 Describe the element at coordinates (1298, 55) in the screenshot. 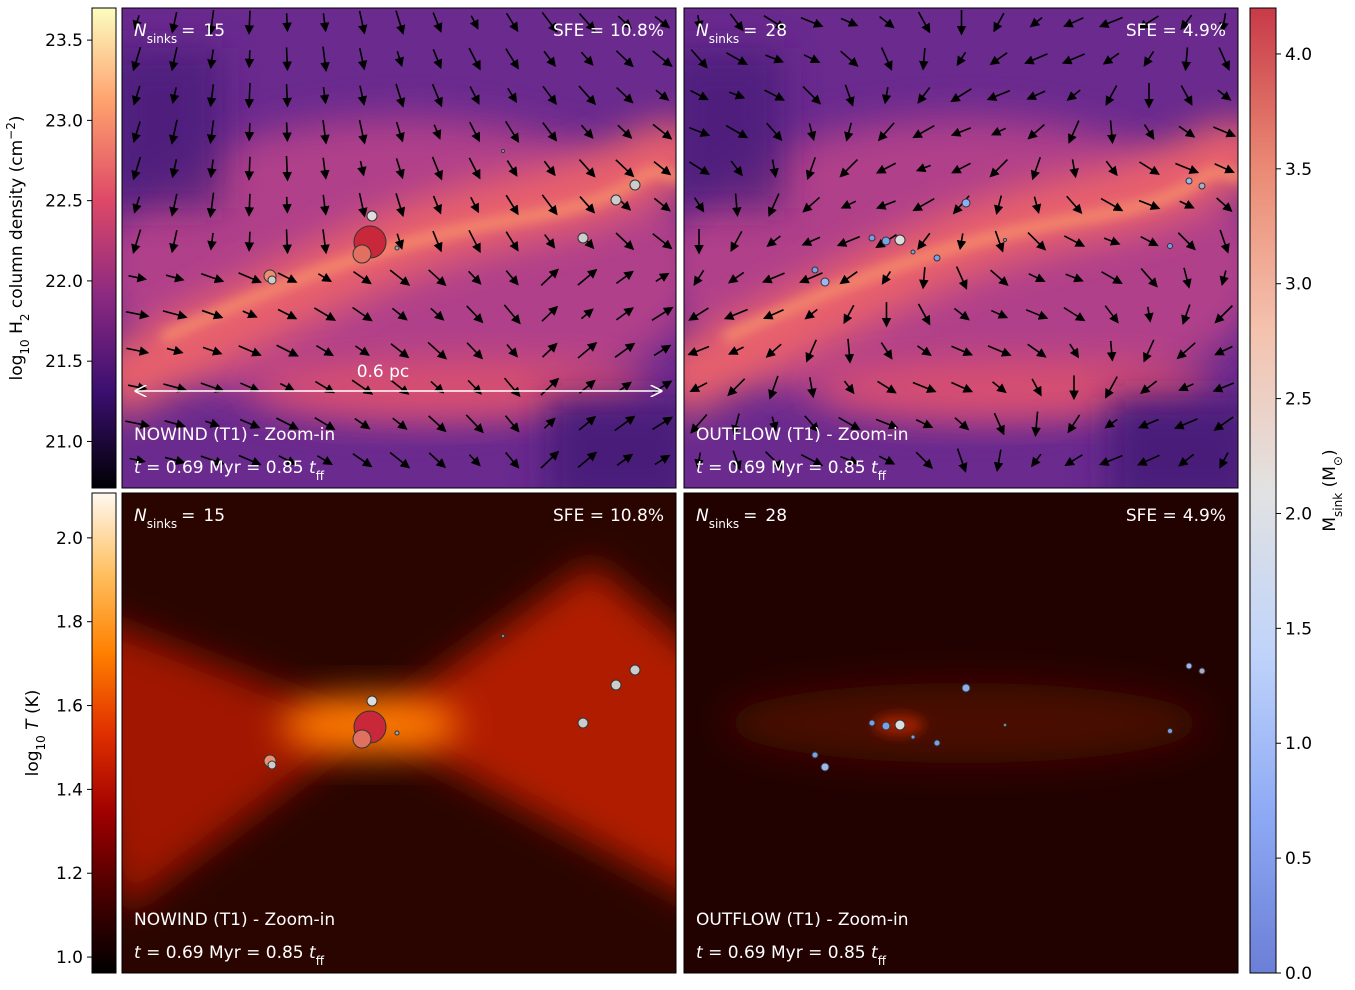

I see `colorbar-tick-label: 4.0` at that location.